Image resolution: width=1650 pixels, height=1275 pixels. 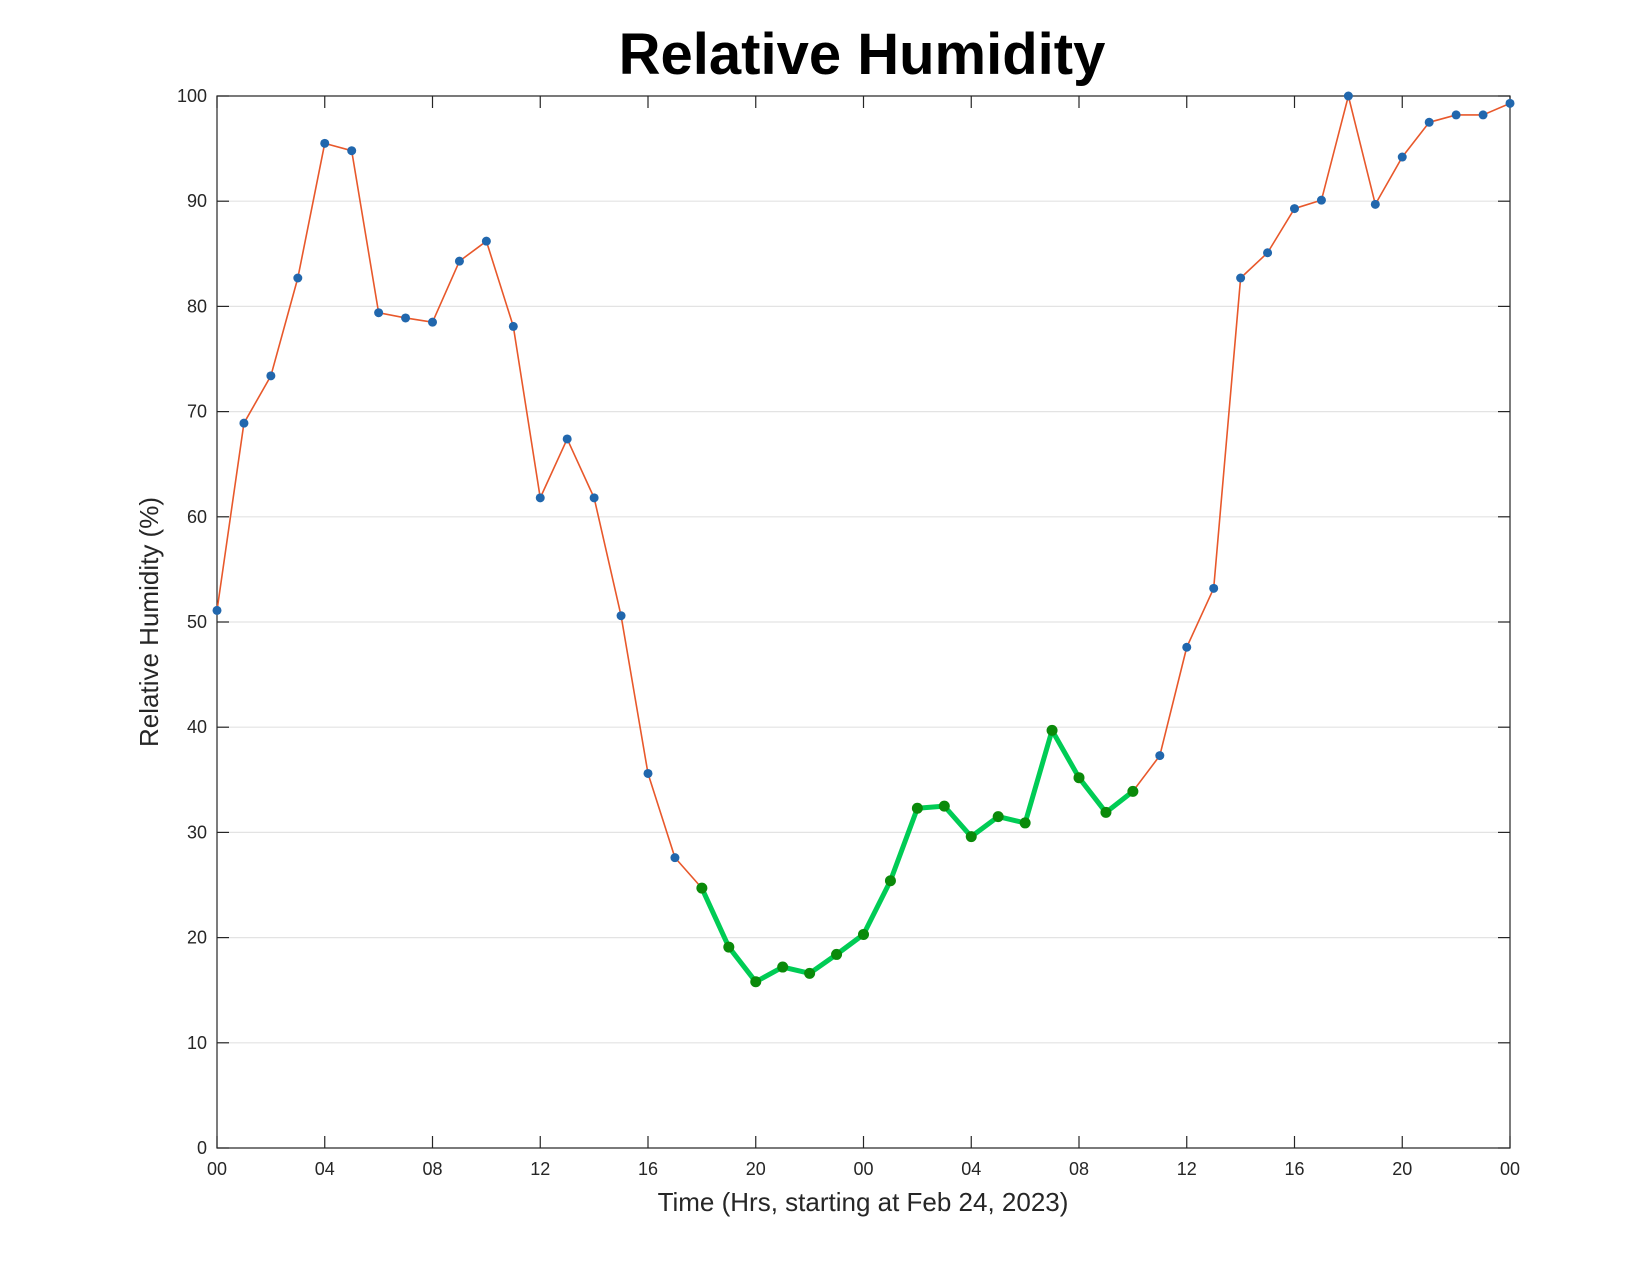 I want to click on y-tick-label: 30, so click(x=197, y=832).